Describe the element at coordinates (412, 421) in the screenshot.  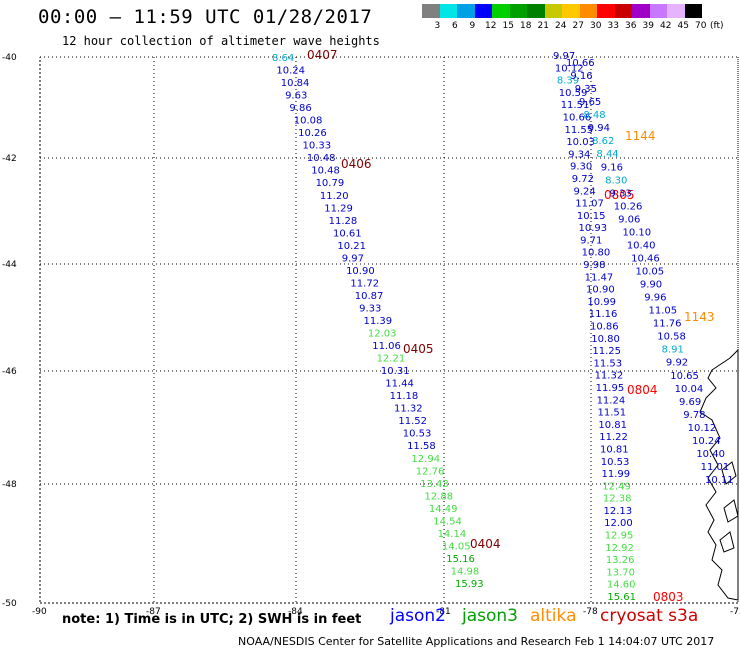
I see `wave-value: 11.52` at that location.